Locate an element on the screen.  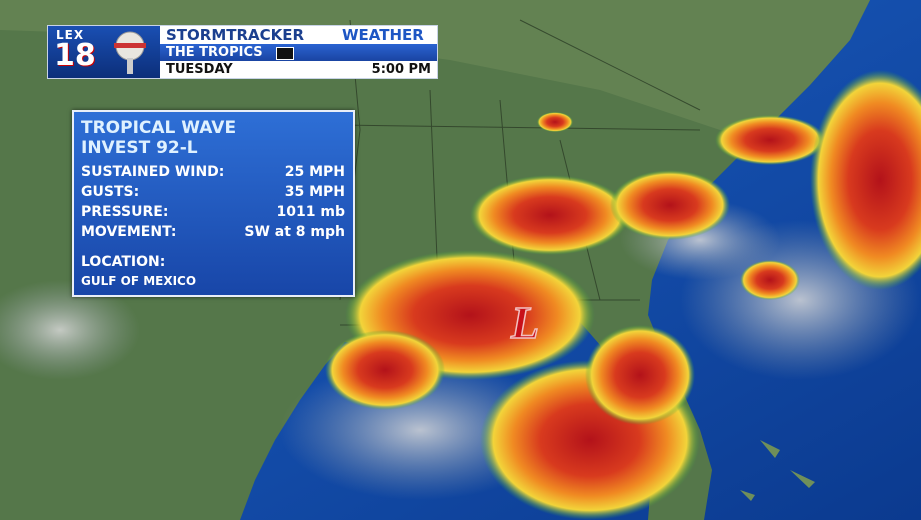
field-label: SUSTAINED WIND: is located at coordinates (153, 172).